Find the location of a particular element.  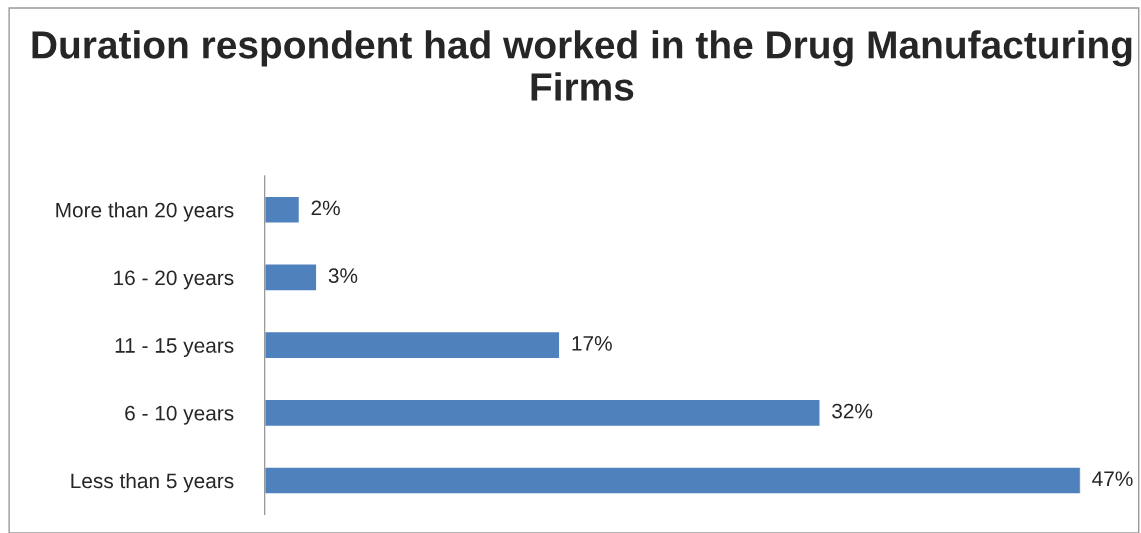

data-label: 3% is located at coordinates (343, 276).